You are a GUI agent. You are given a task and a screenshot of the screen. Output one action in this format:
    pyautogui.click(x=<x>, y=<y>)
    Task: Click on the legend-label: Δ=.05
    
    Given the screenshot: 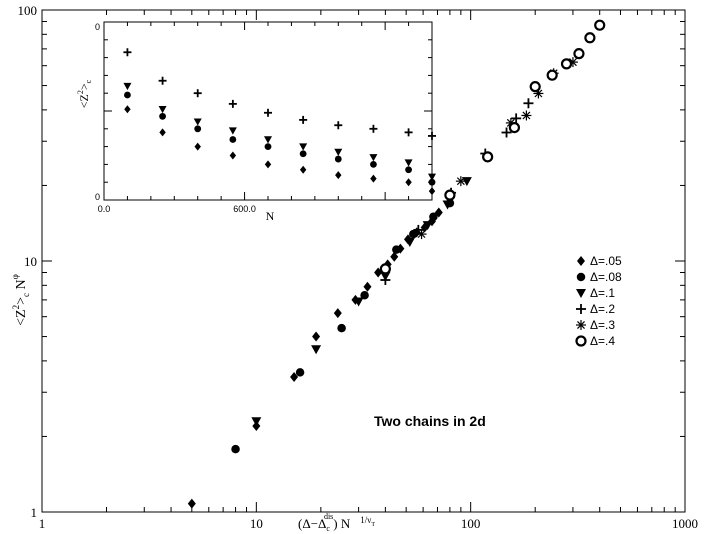 What is the action you would take?
    pyautogui.click(x=606, y=261)
    